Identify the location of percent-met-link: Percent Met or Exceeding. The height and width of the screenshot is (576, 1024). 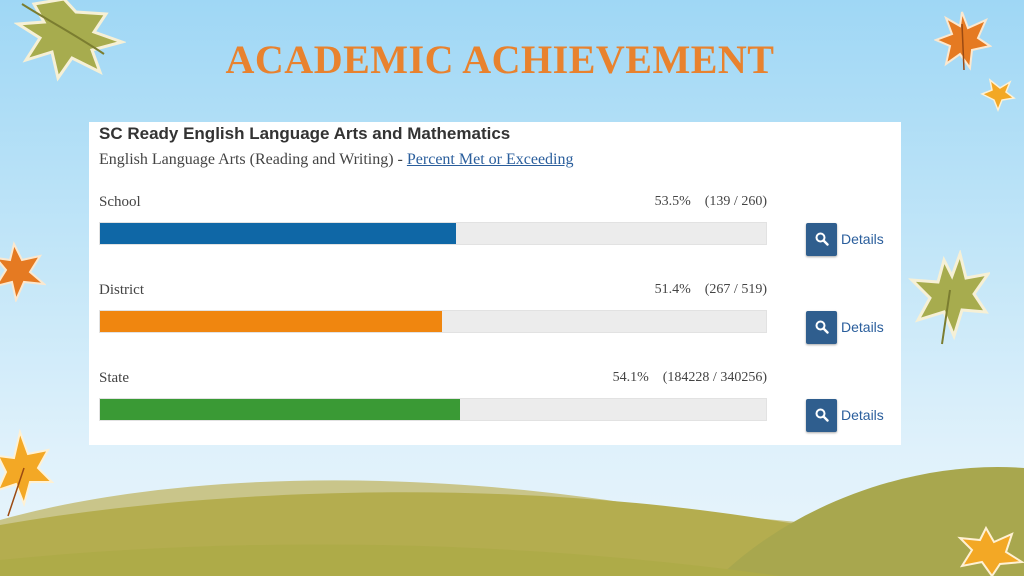
(490, 159).